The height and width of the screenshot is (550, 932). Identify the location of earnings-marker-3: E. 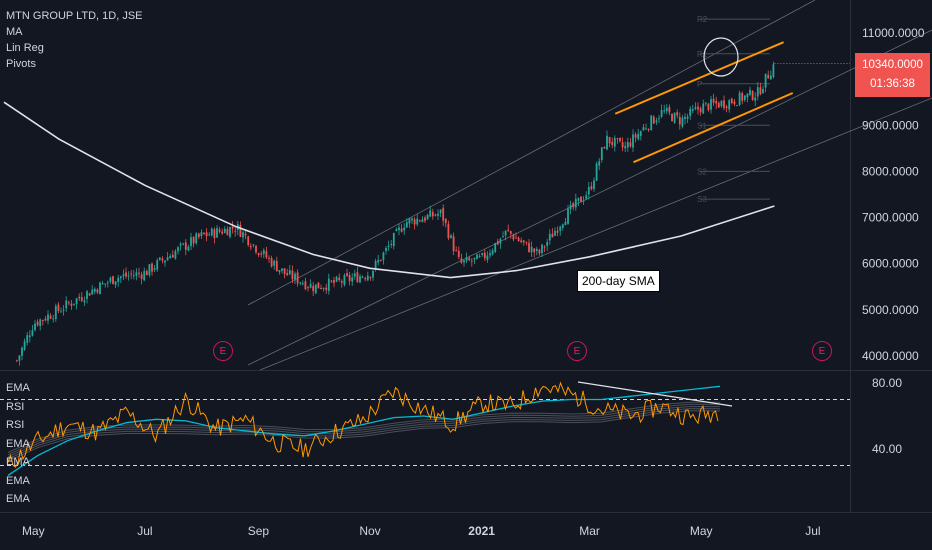
(822, 351).